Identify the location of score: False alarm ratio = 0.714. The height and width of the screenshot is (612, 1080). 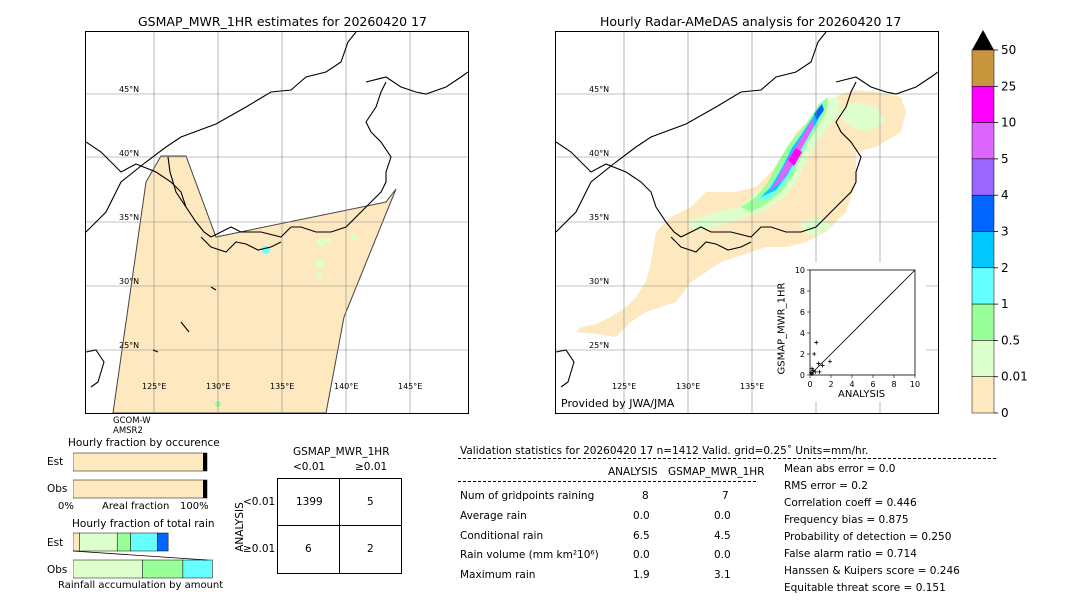
(850, 554).